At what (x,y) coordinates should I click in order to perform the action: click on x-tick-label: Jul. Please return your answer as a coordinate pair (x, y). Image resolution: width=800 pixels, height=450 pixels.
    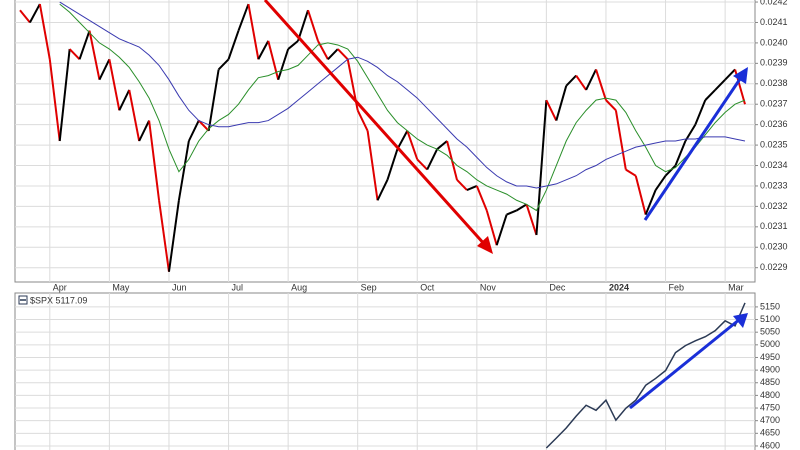
    Looking at the image, I should click on (238, 287).